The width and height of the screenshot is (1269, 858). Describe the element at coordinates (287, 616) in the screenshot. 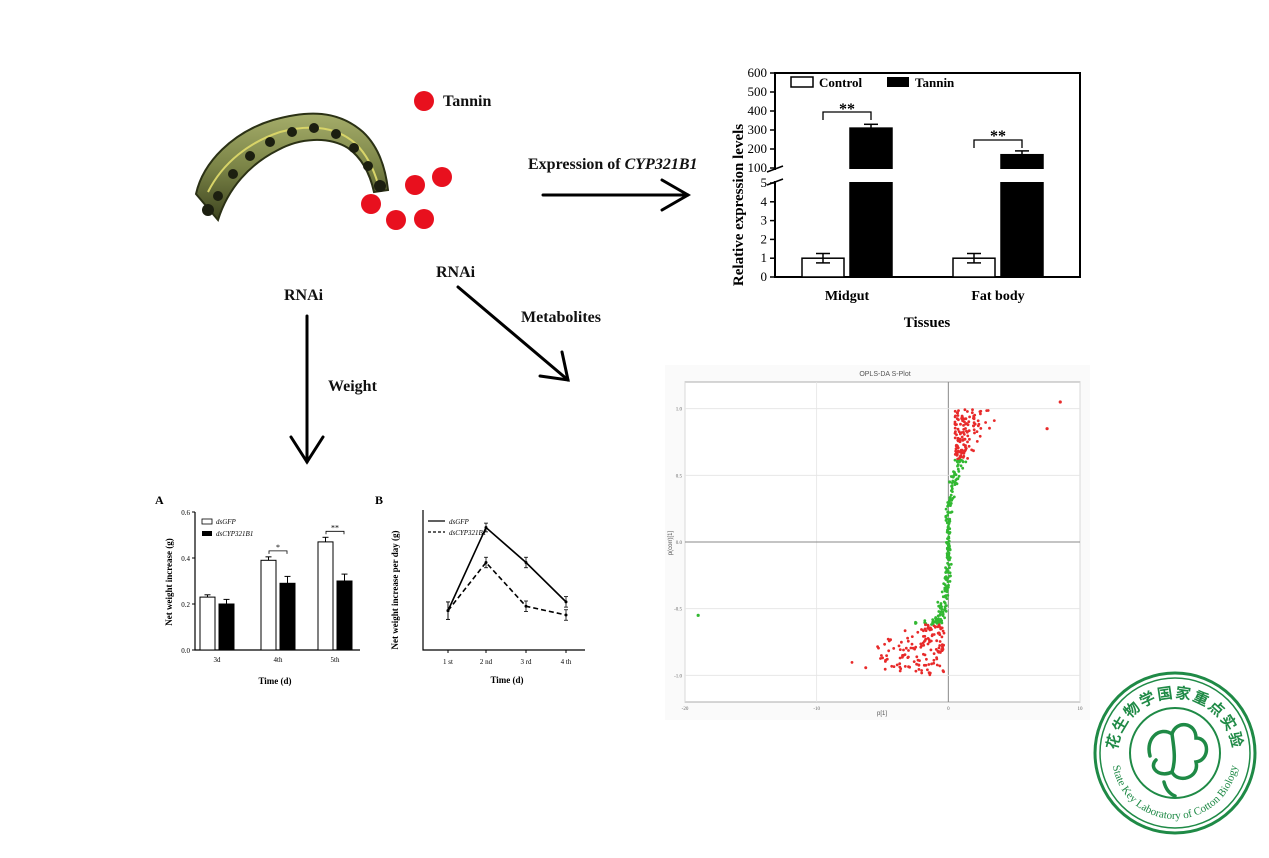

I see `bar-dsCYP321B1` at that location.